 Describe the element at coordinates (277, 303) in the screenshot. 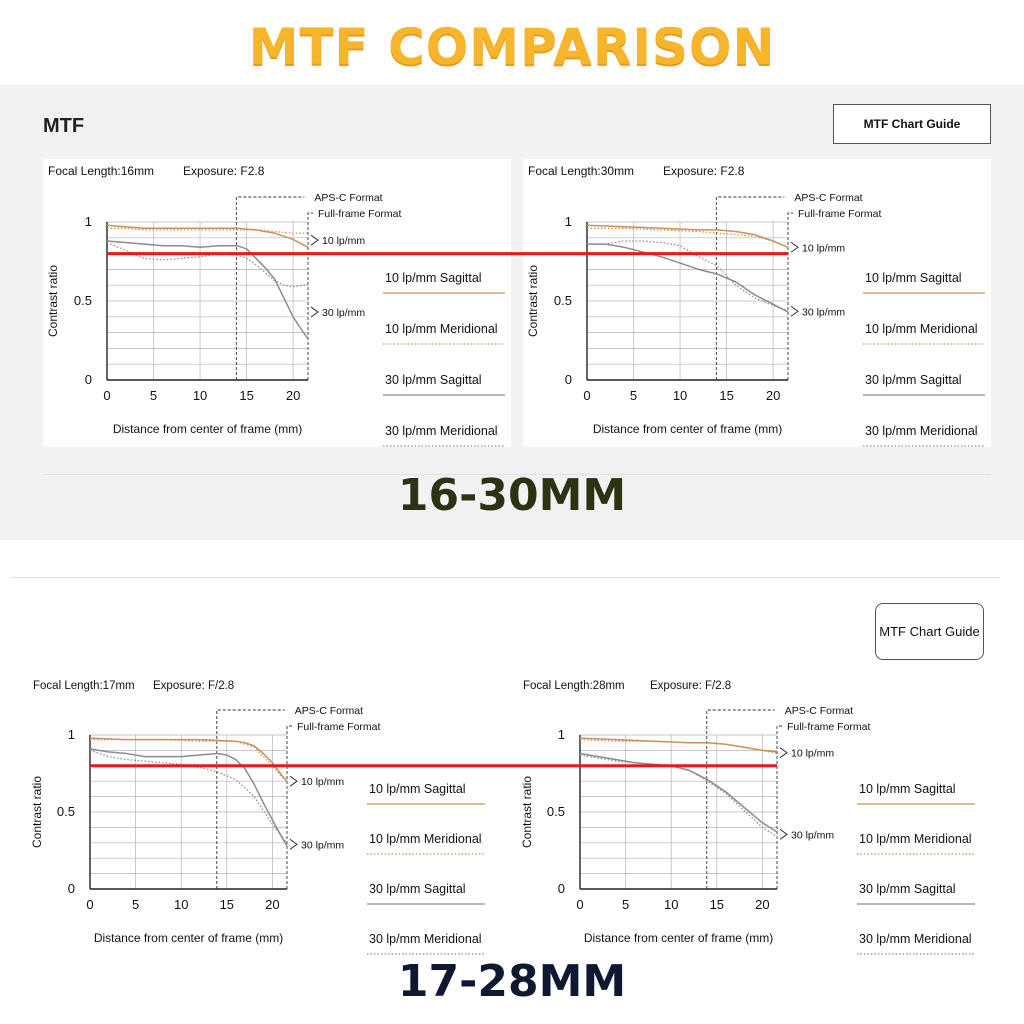

I see `chart-card-16mm` at that location.